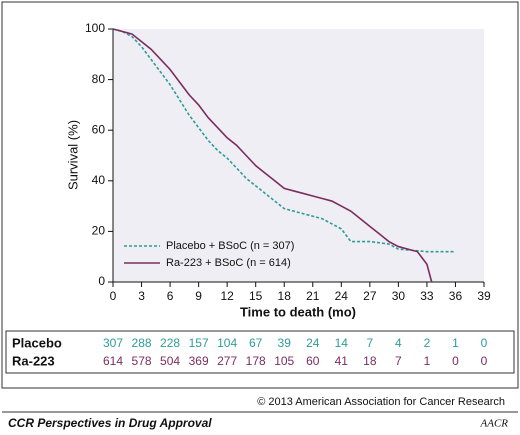 The image size is (520, 435). Describe the element at coordinates (230, 246) in the screenshot. I see `legend-label: Placebo + BSoC (n = 307)` at that location.